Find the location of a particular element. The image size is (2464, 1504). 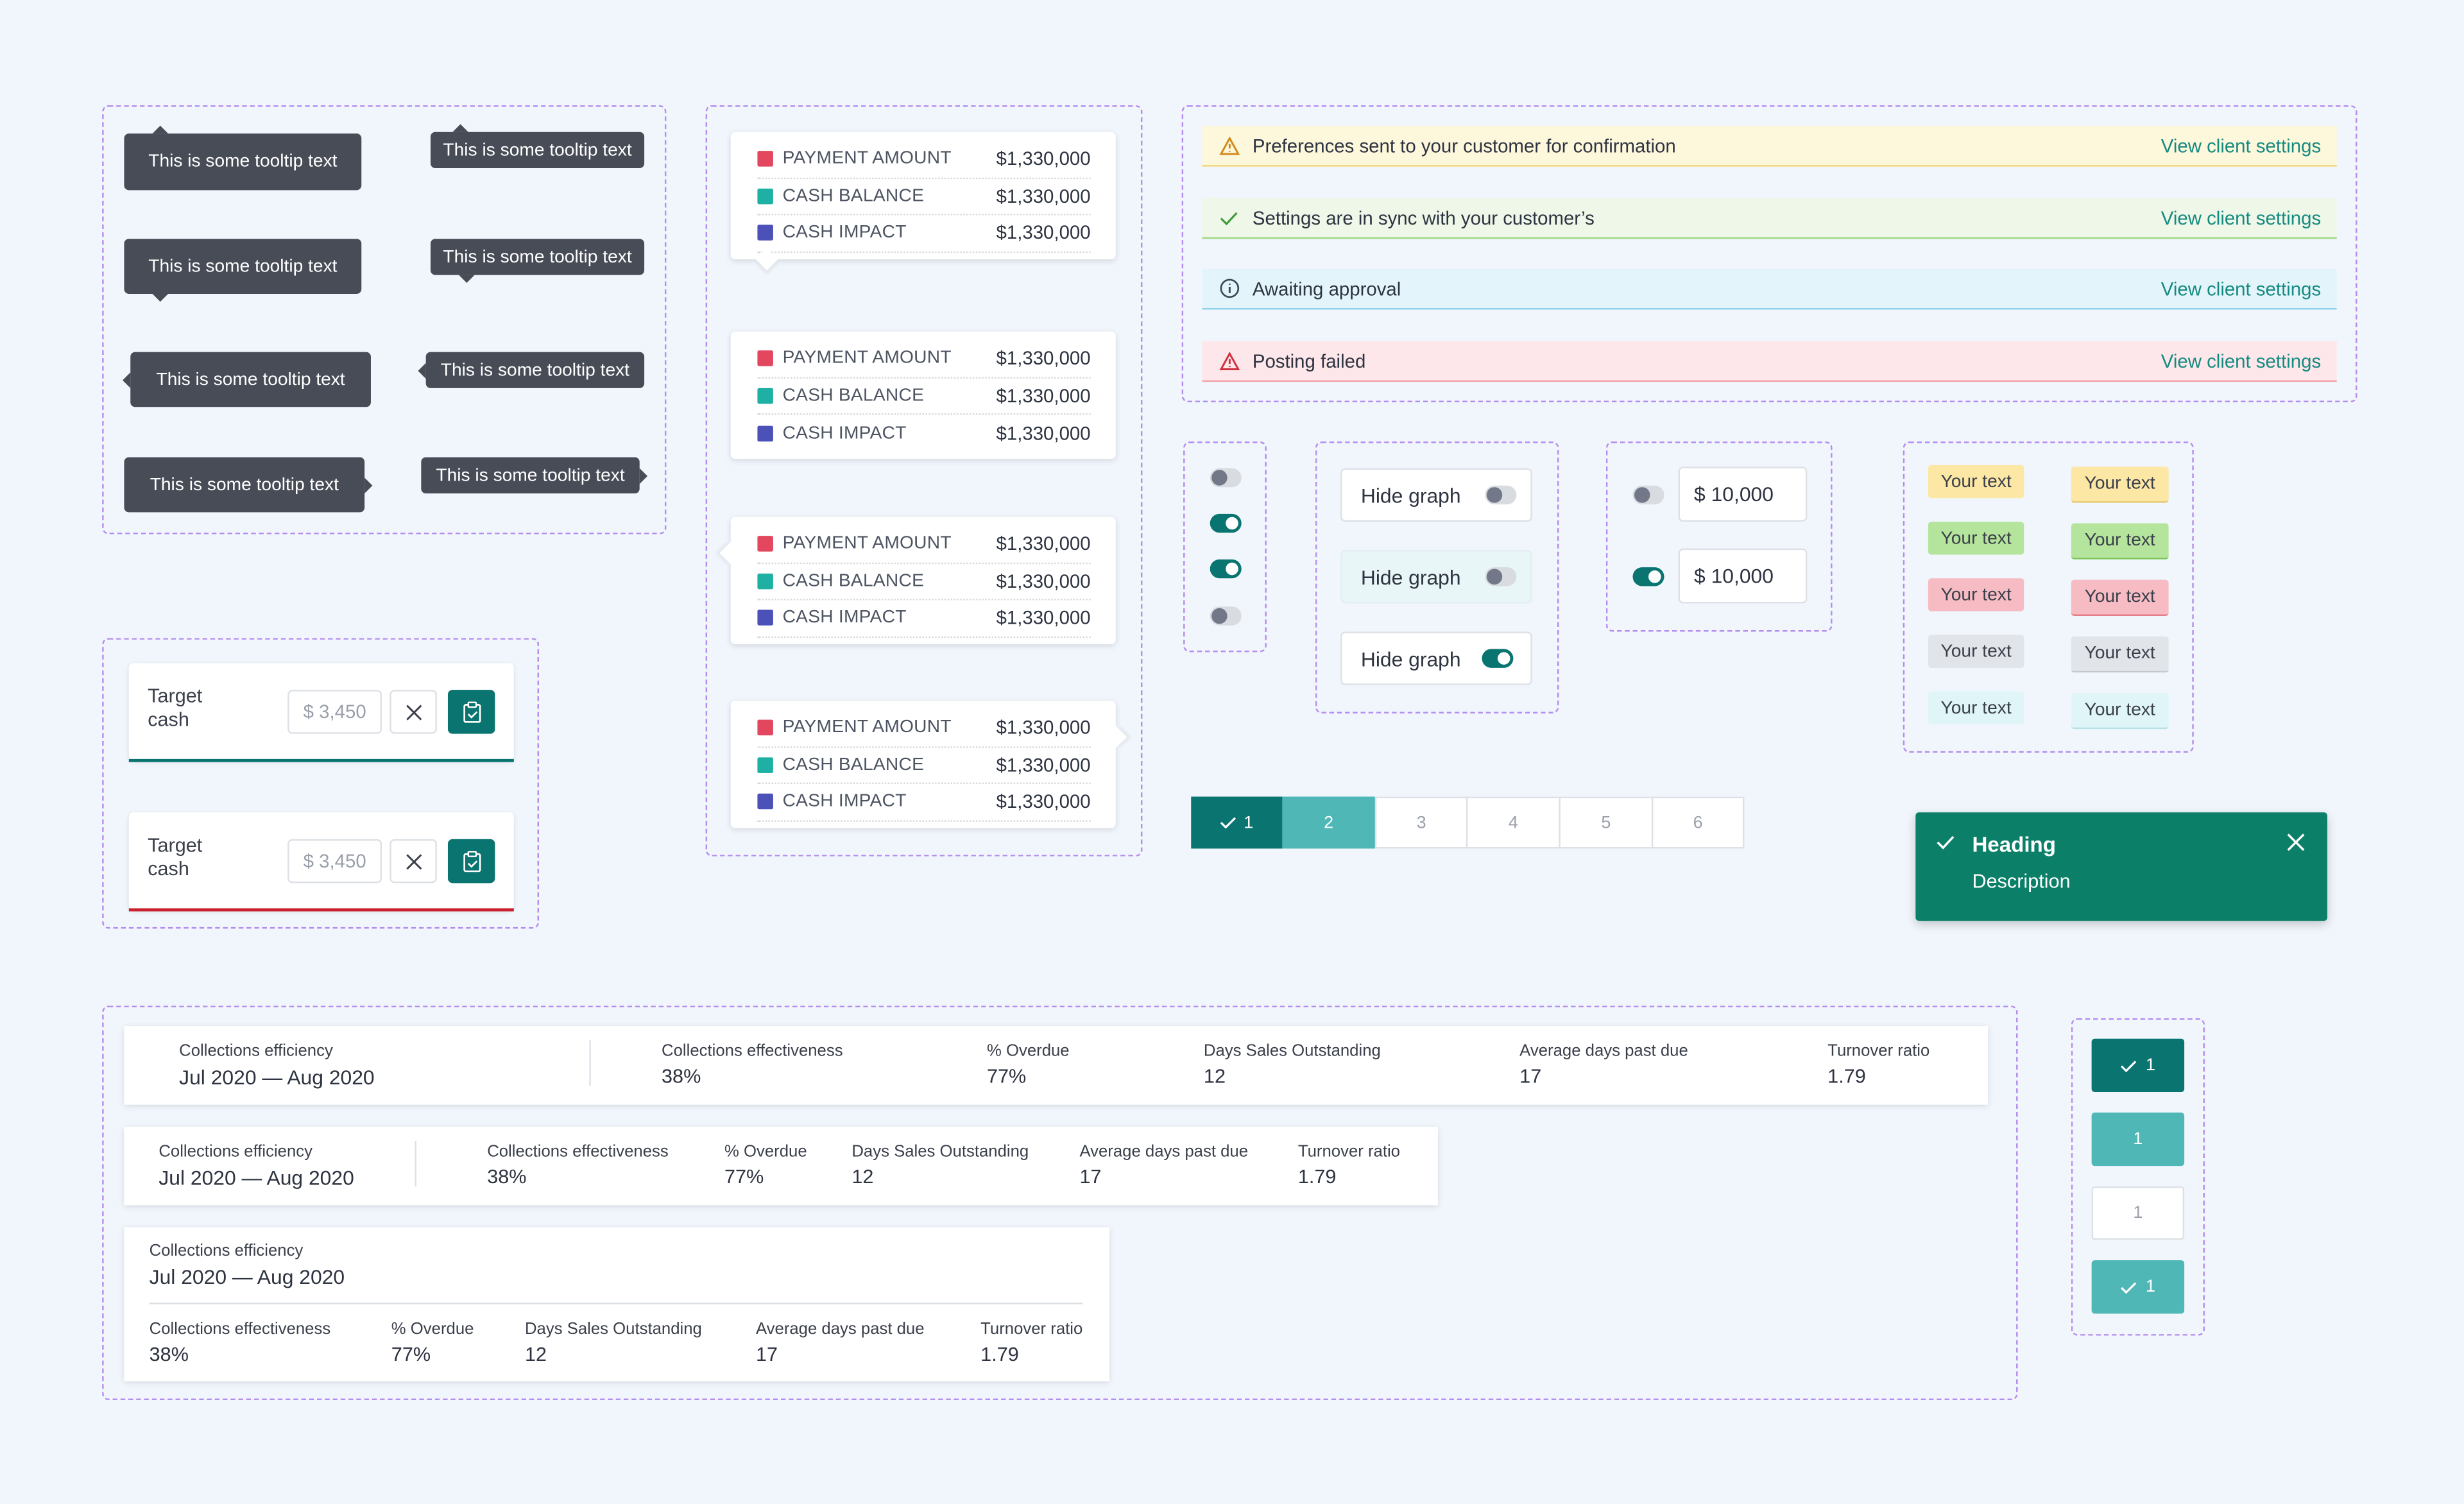

stat-label: Turnover ratio is located at coordinates (1031, 1329).